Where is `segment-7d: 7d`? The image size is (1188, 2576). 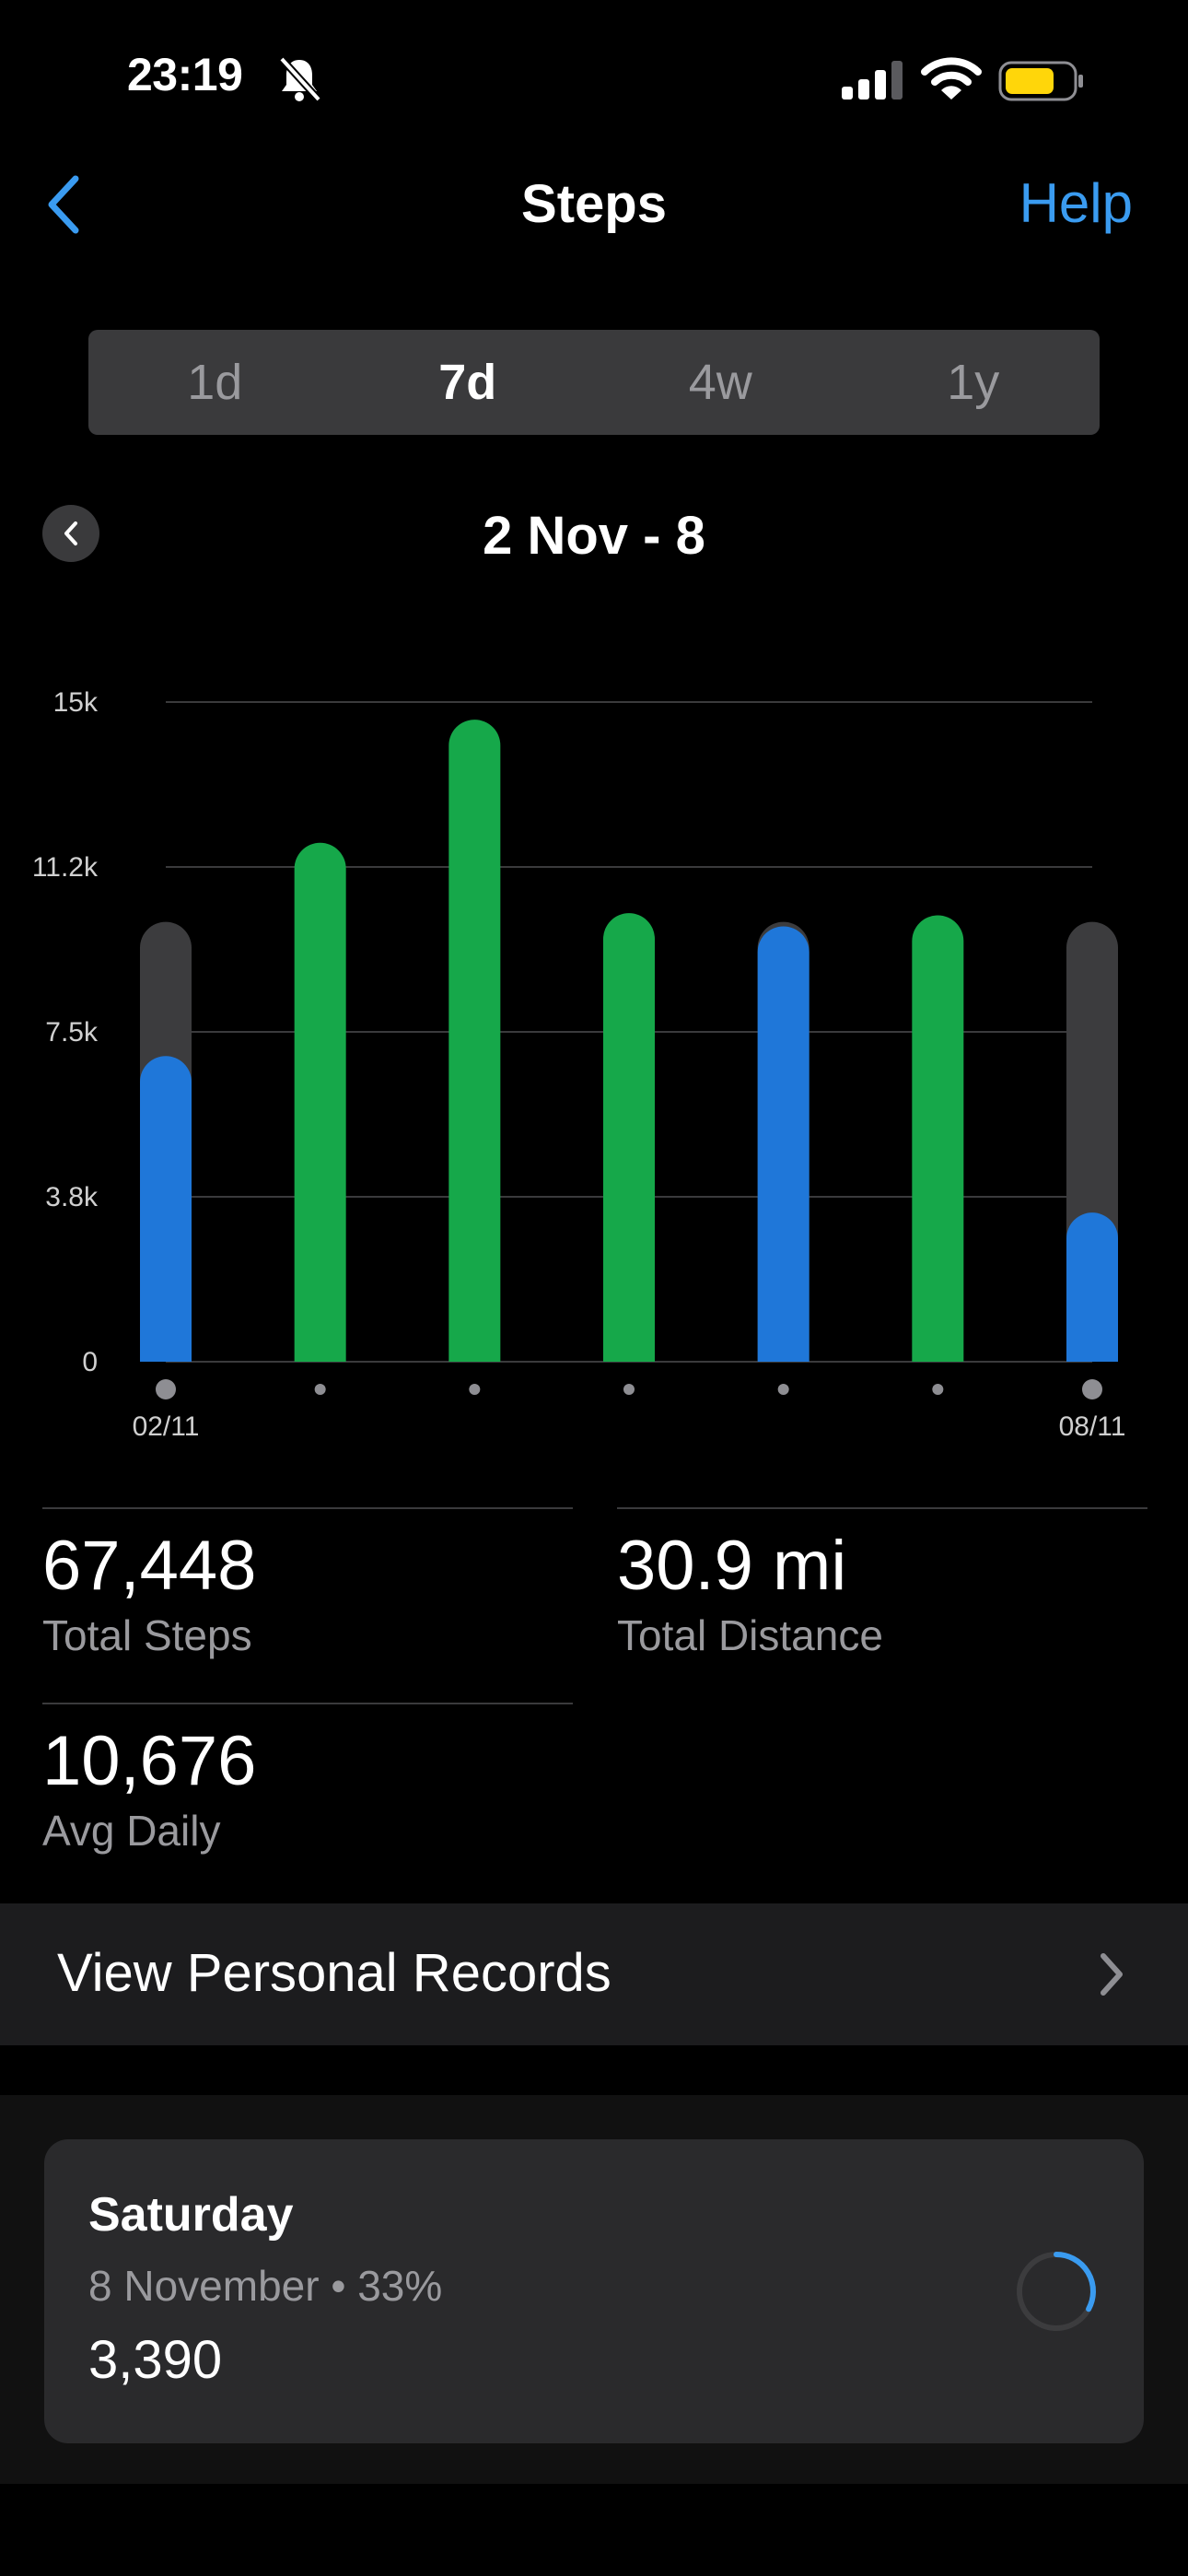
segment-7d: 7d is located at coordinates (468, 382).